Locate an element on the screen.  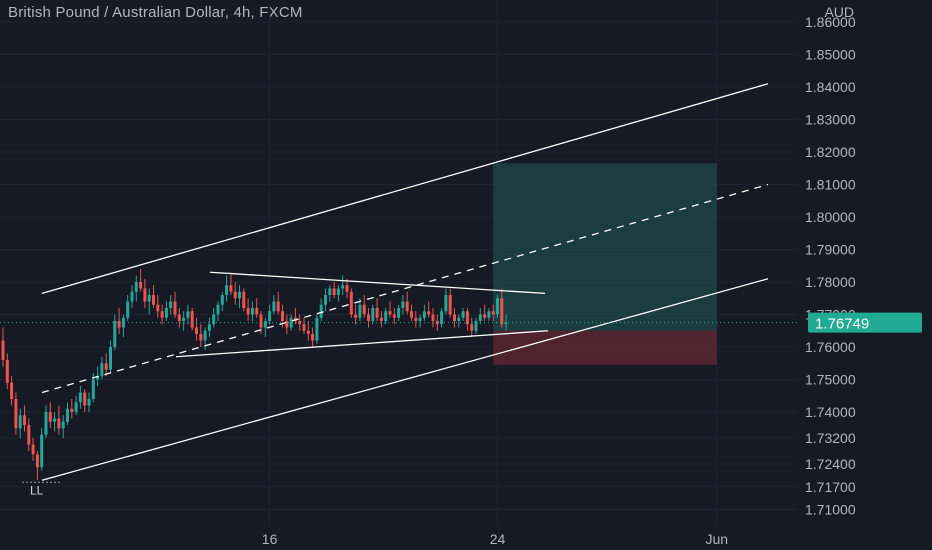
time-axis-label: Jun is located at coordinates (717, 539).